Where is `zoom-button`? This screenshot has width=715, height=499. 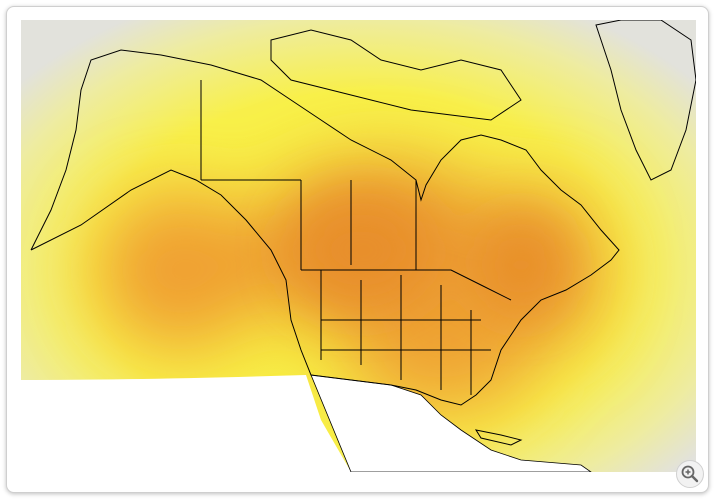
zoom-button is located at coordinates (690, 474).